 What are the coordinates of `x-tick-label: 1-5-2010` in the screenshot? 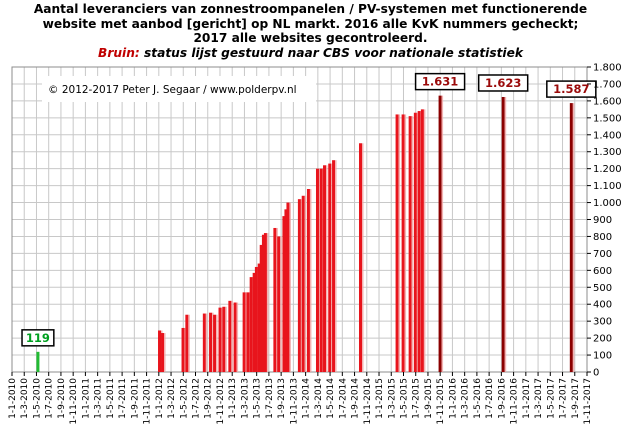 It's located at (37, 398).